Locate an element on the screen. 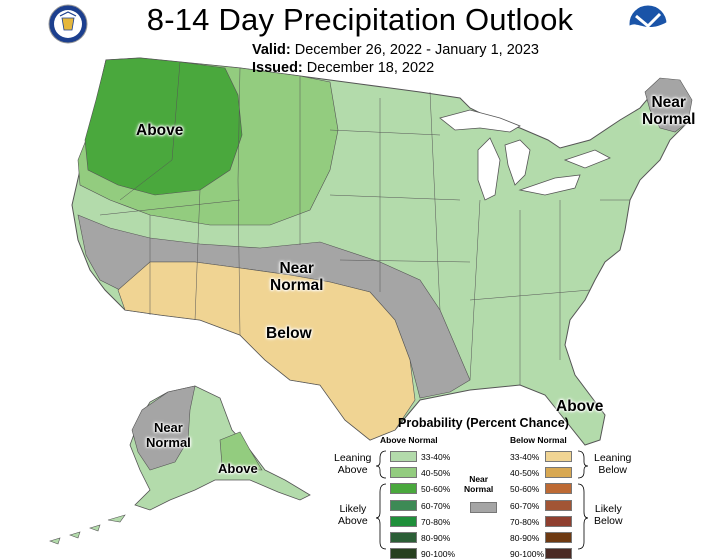  alaska-near-normal is located at coordinates (163, 428).